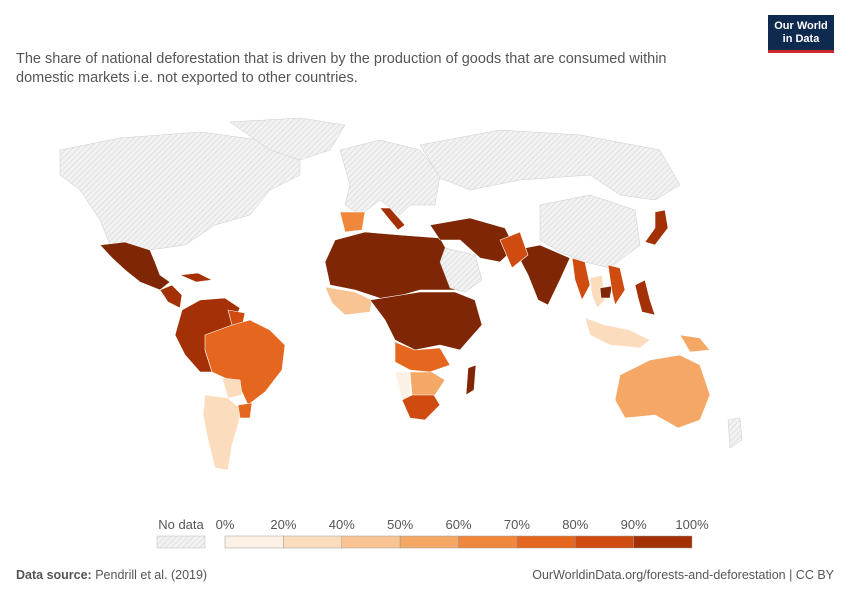 This screenshot has width=850, height=600. Describe the element at coordinates (54, 575) in the screenshot. I see `data-source-label: Data source:` at that location.